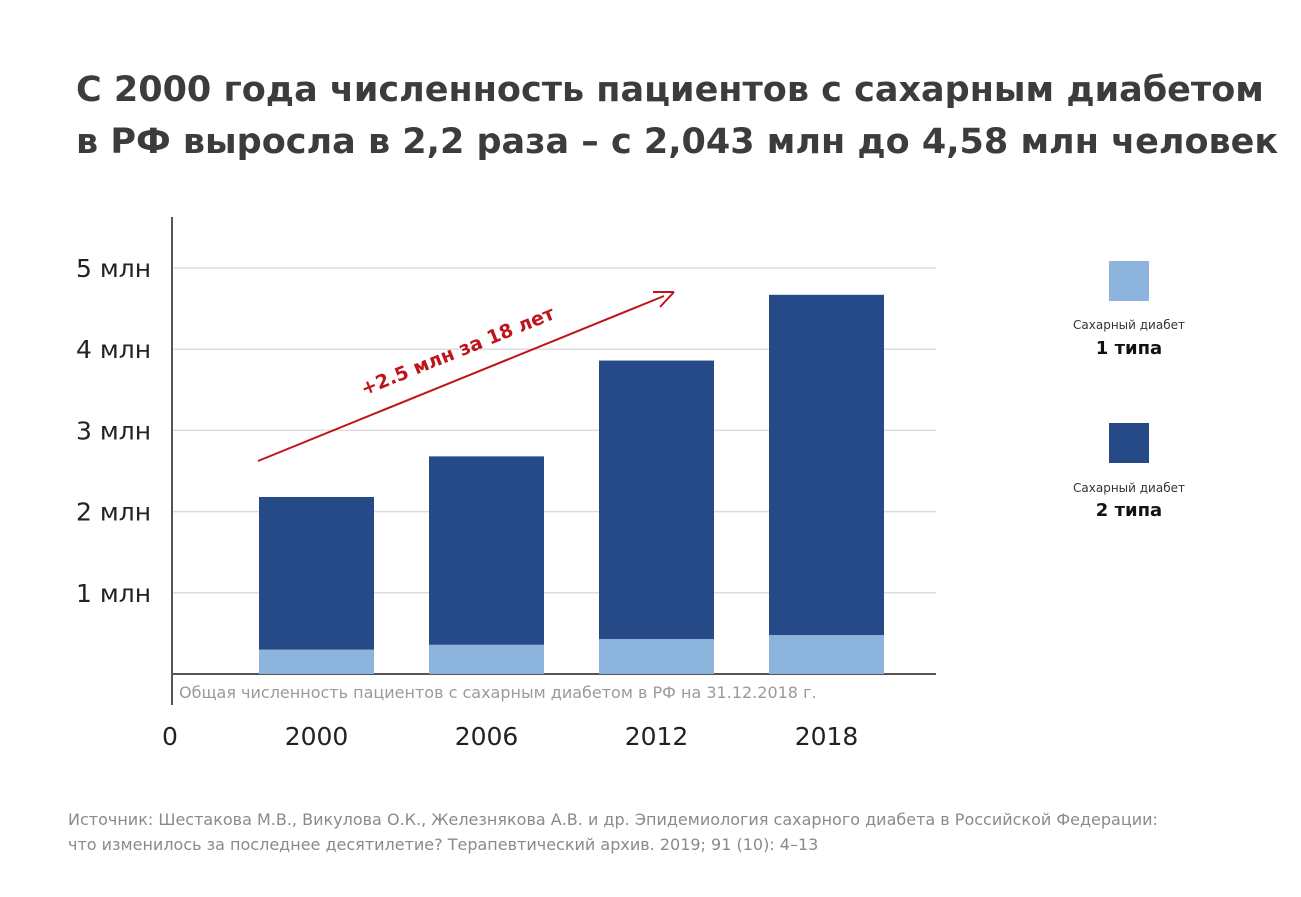  I want to click on legend-label-type1-small: Сахарный диабет, so click(1129, 325).